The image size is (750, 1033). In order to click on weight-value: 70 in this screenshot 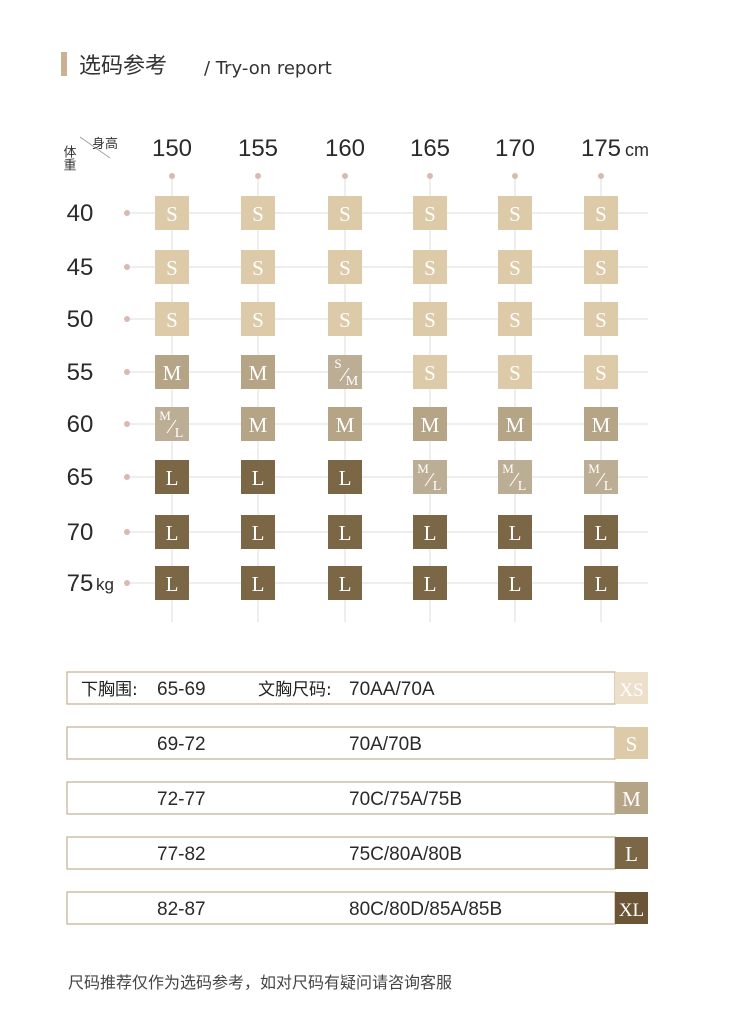, I will do `click(80, 532)`.